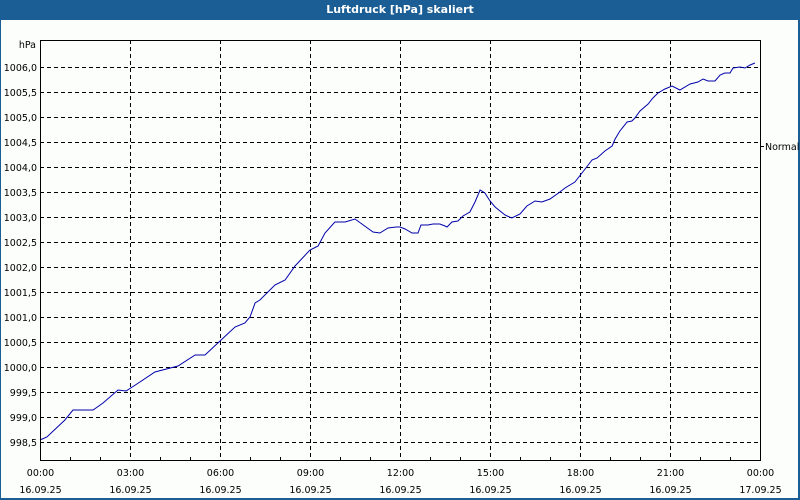  Describe the element at coordinates (23, 443) in the screenshot. I see `y-tick-label: 998,5` at that location.